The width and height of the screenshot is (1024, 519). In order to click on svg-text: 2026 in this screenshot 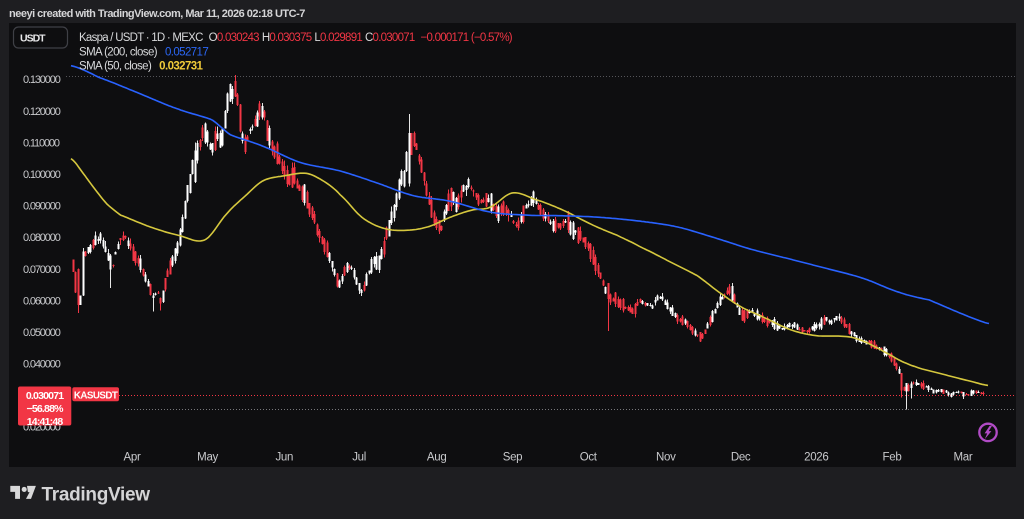, I will do `click(816, 457)`.